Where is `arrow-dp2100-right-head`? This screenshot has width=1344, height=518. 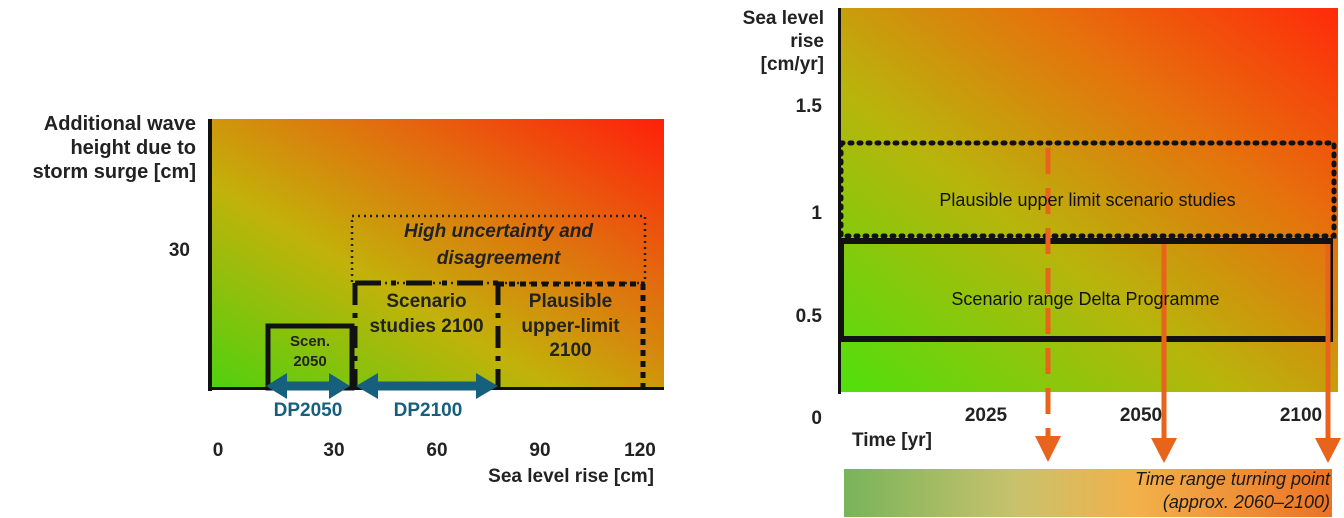 arrow-dp2100-right-head is located at coordinates (487, 386).